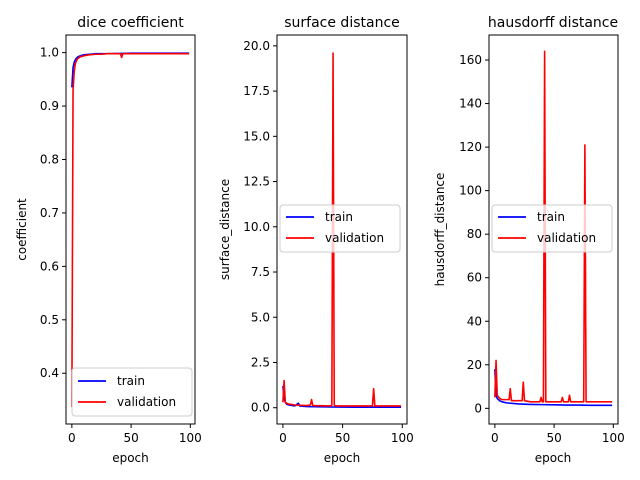  What do you see at coordinates (470, 104) in the screenshot?
I see `y-tick-label: 140` at bounding box center [470, 104].